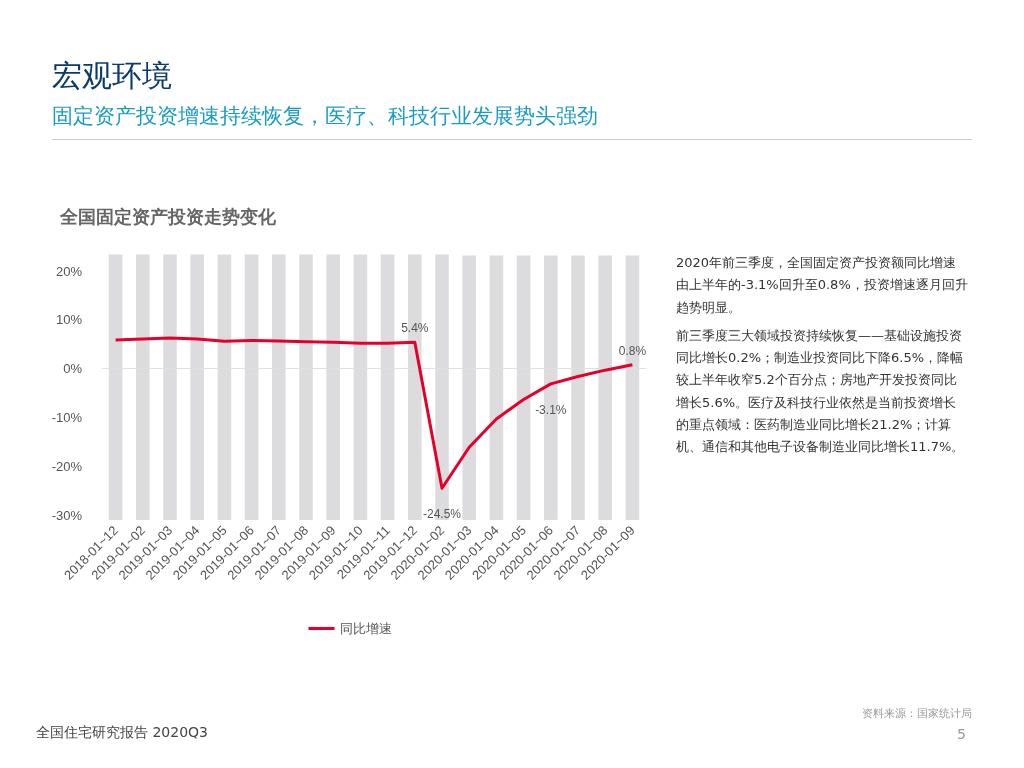 The image size is (1024, 768). What do you see at coordinates (69, 320) in the screenshot?
I see `y-tick-label: 10%` at bounding box center [69, 320].